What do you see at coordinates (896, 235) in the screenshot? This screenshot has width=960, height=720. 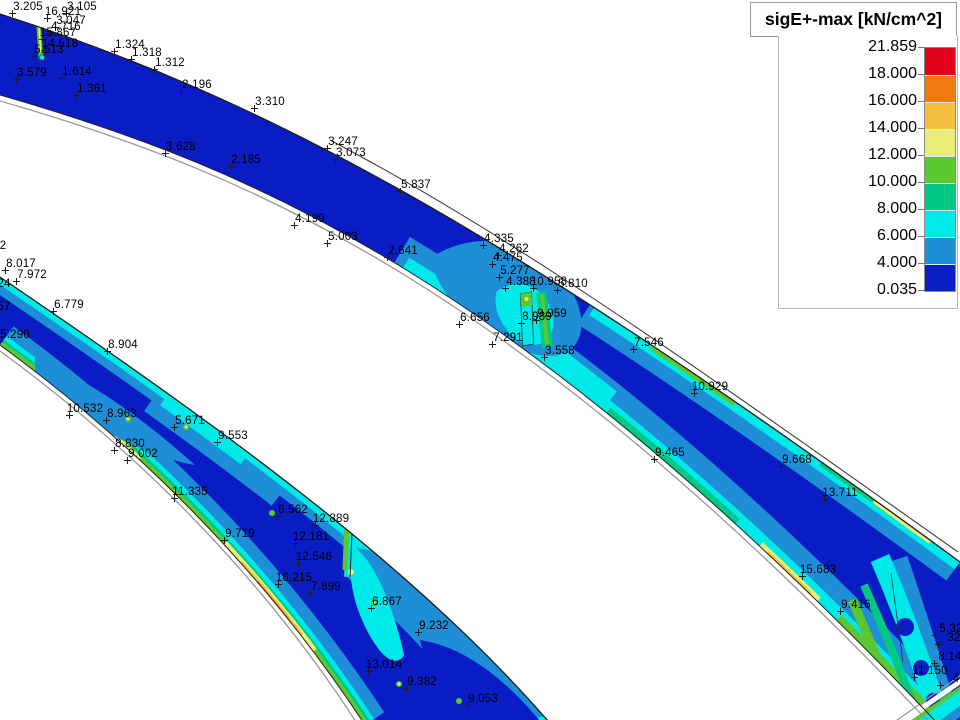 I see `legend-value: 6.000` at bounding box center [896, 235].